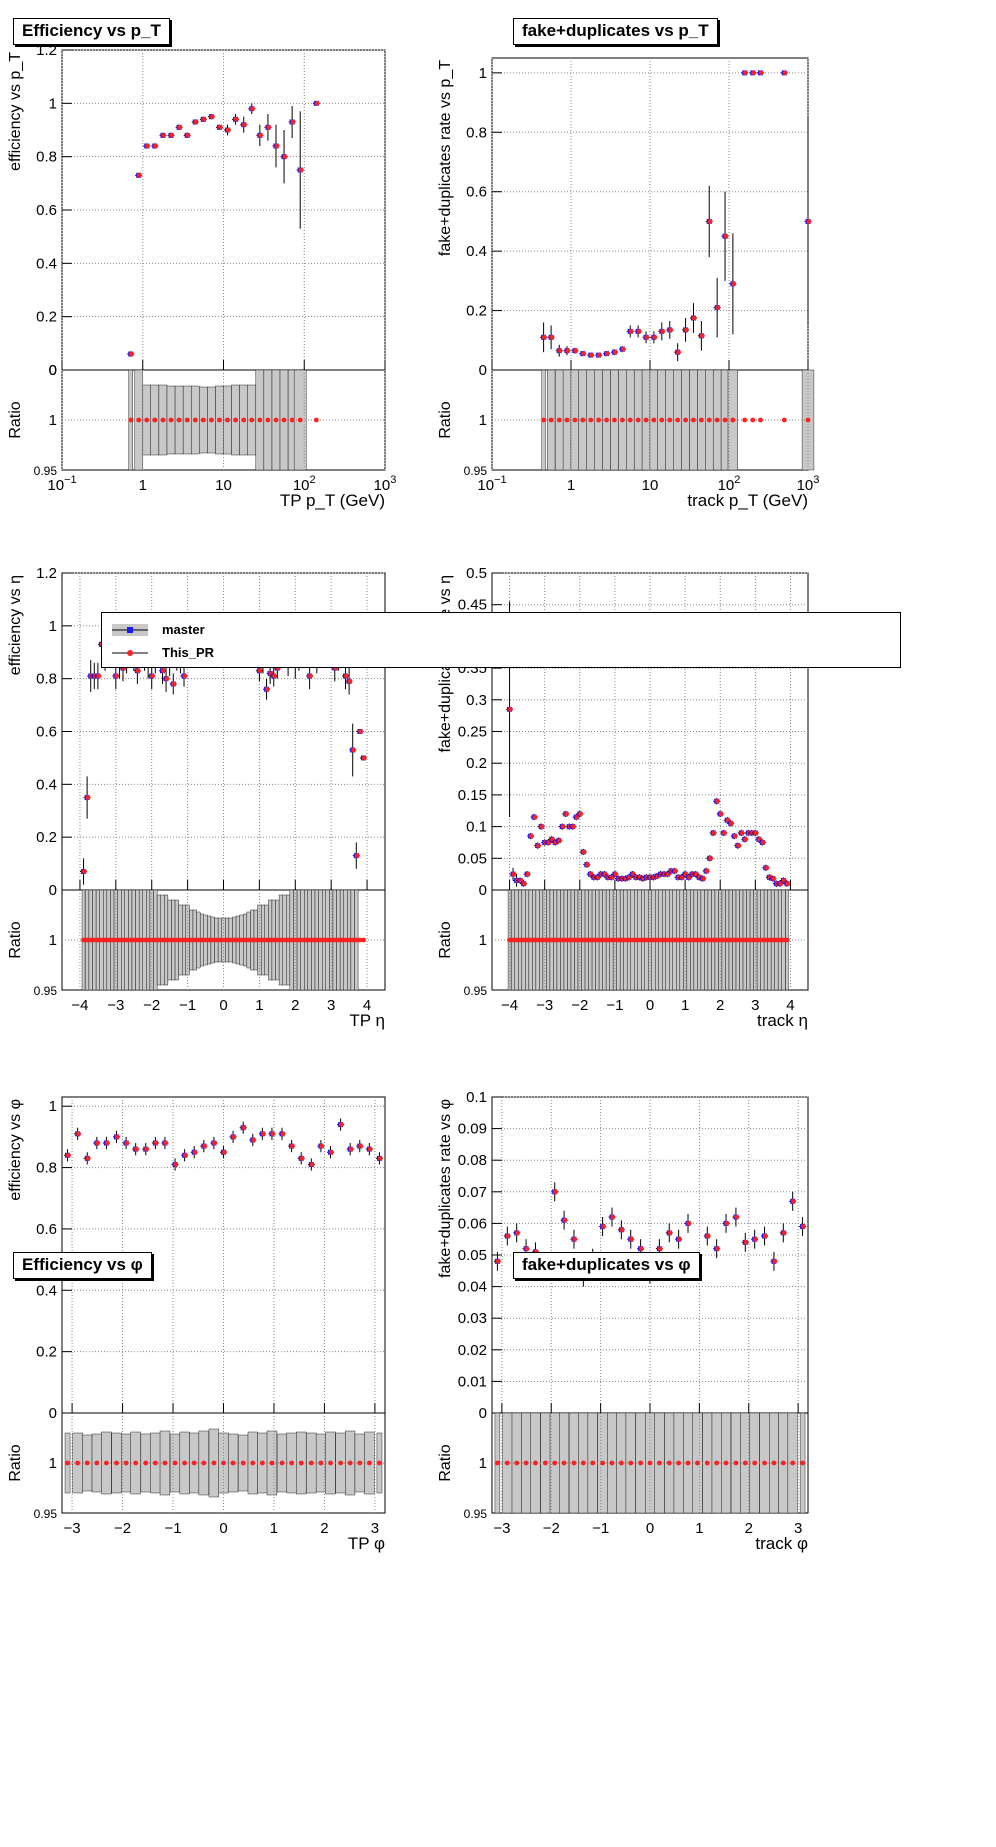  Describe the element at coordinates (749, 1528) in the screenshot. I see `x-tick-label: 2` at that location.